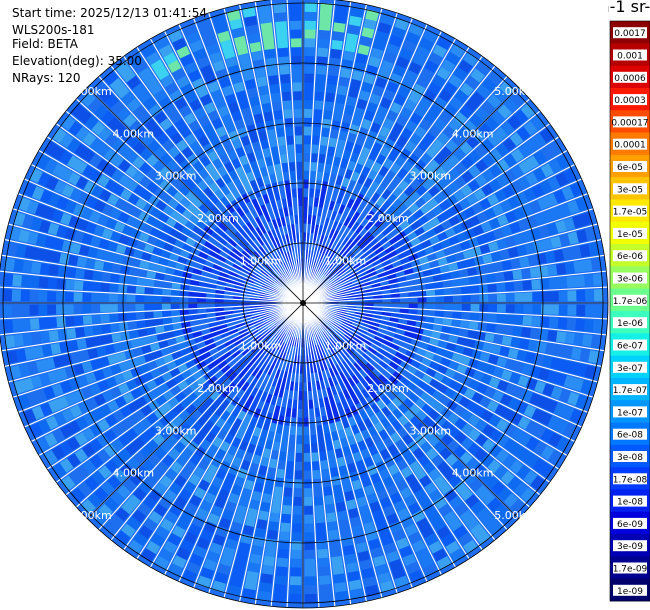 This screenshot has width=650, height=610. I want to click on colorbar-label-bg, so click(630, 33).